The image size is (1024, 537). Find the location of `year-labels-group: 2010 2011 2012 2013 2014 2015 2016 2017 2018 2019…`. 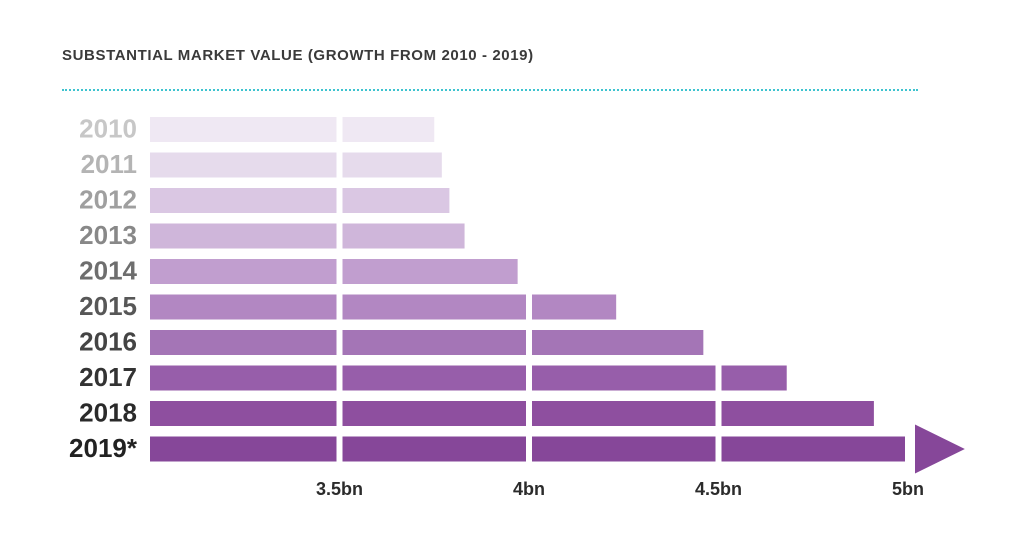

year-labels-group: 2010 2011 2012 2013 2014 2015 2016 2017 2018 2019… is located at coordinates (103, 288).